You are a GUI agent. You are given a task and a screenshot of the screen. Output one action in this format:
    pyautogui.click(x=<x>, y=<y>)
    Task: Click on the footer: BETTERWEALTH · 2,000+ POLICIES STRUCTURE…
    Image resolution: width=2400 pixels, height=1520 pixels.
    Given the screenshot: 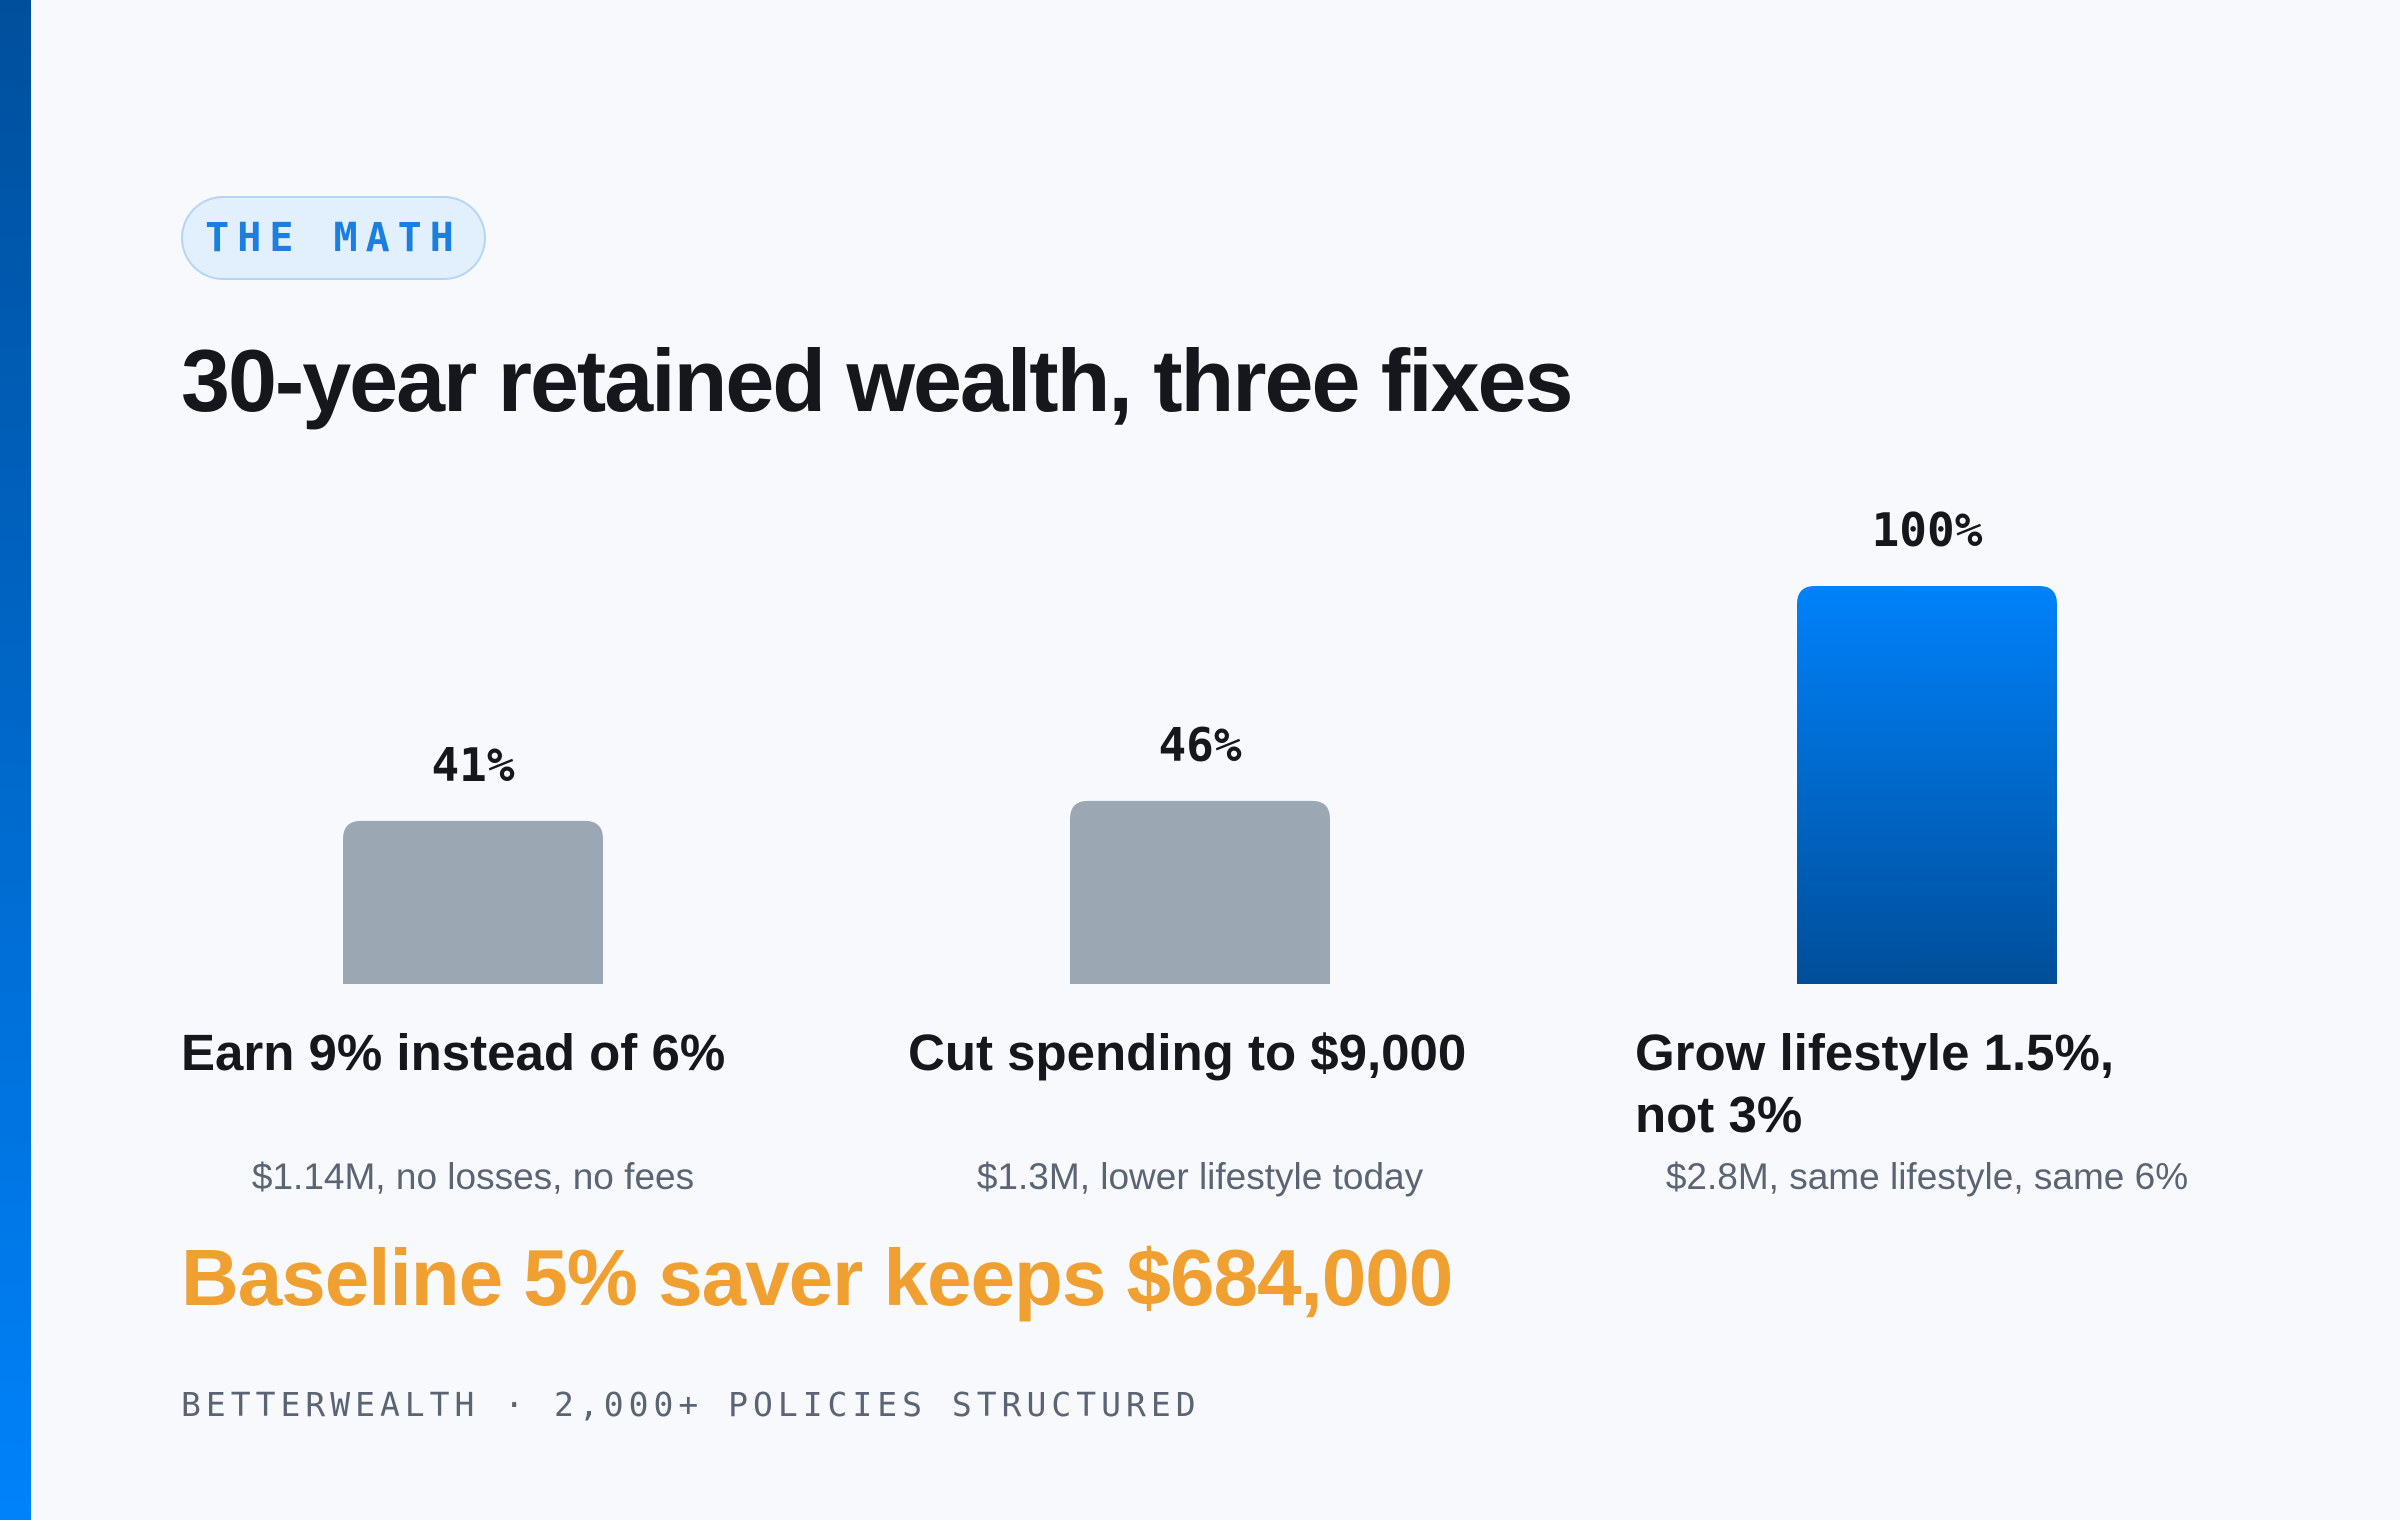 What is the action you would take?
    pyautogui.click(x=691, y=1404)
    